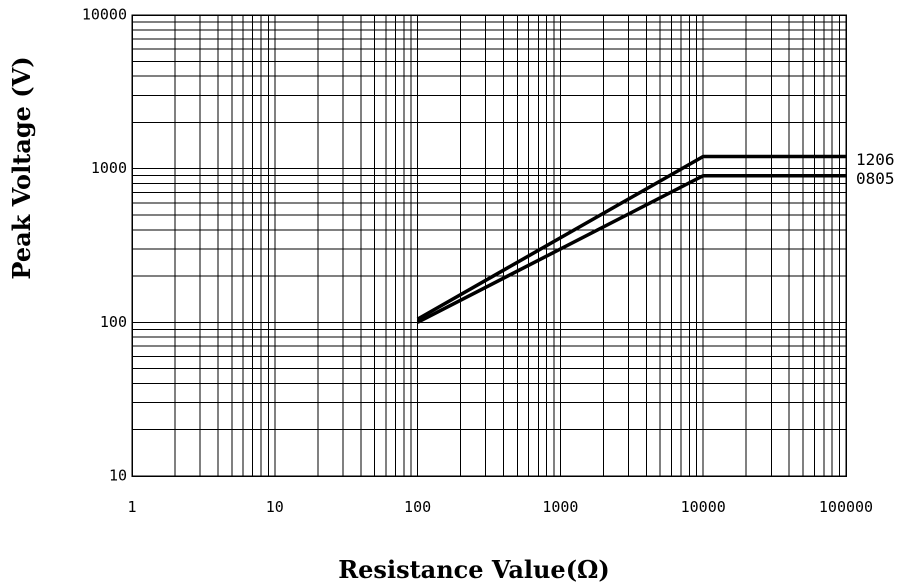 Image resolution: width=909 pixels, height=584 pixels. Describe the element at coordinates (846, 507) in the screenshot. I see `x-tick-label: 100000` at that location.